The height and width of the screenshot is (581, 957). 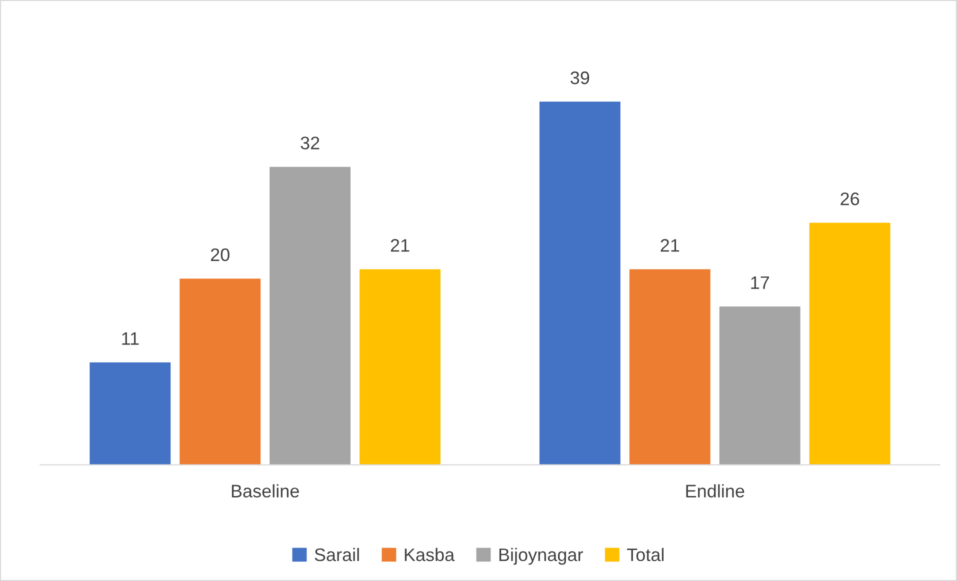 I want to click on data-label: 11, so click(x=130, y=338).